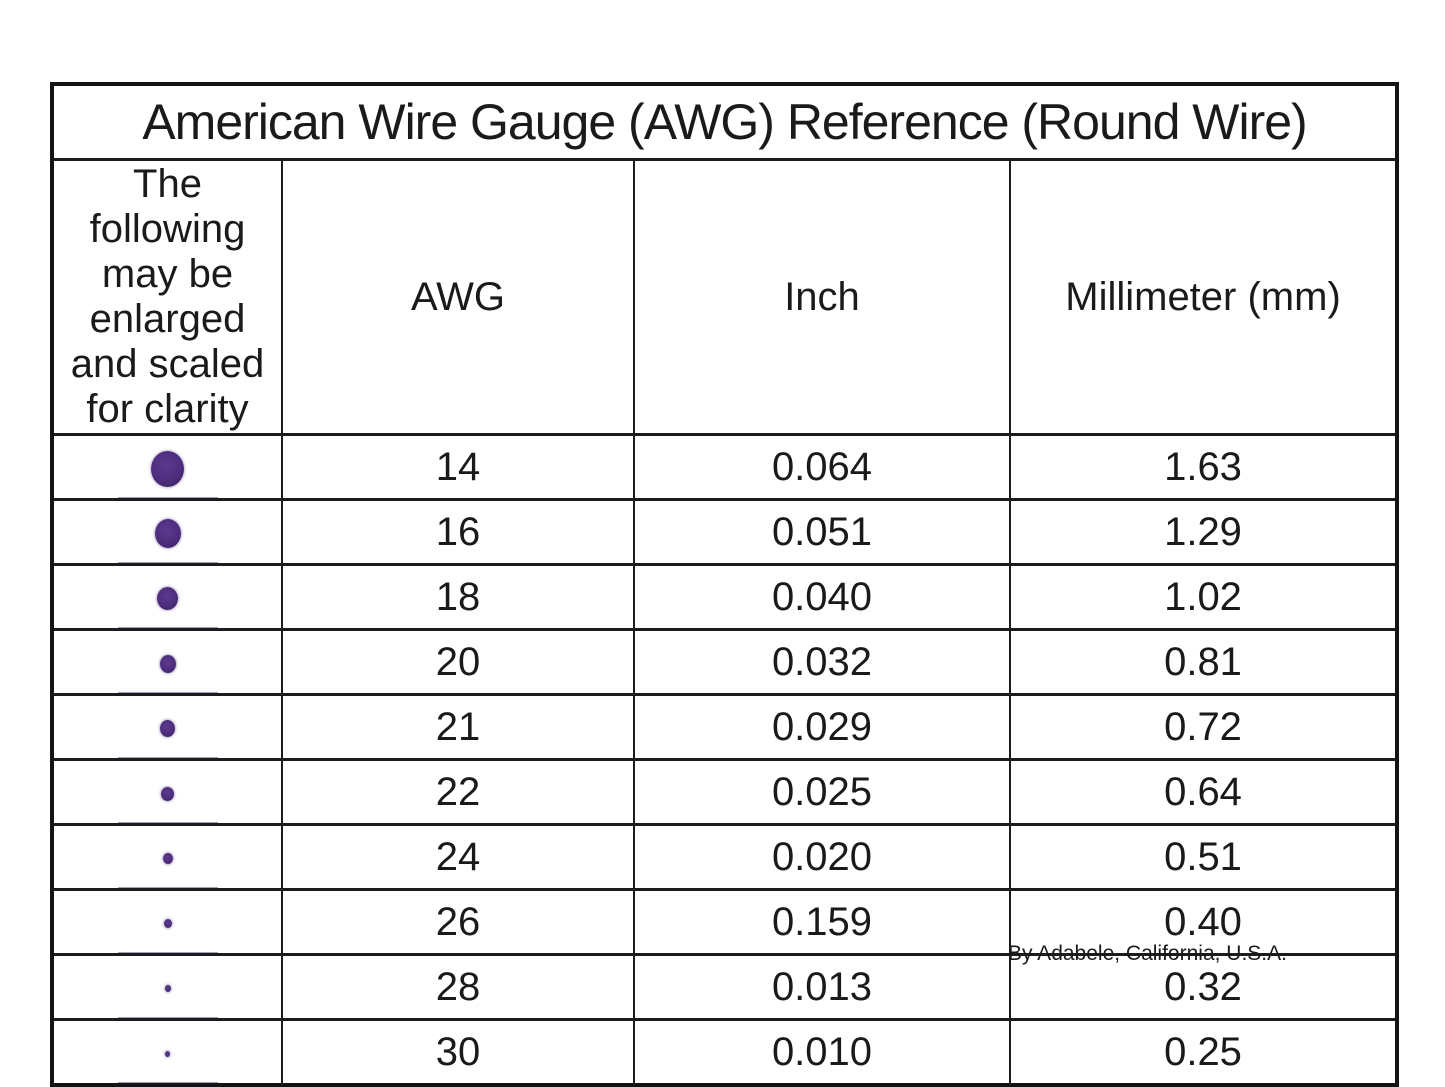 Image resolution: width=1445 pixels, height=1087 pixels. I want to click on inch-value: 0.051, so click(822, 532).